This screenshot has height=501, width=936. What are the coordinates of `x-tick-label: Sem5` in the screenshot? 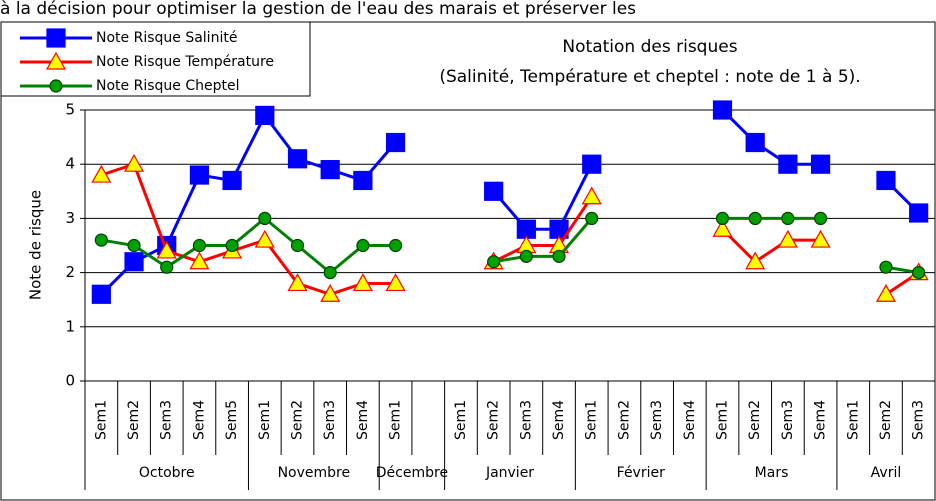 It's located at (232, 420).